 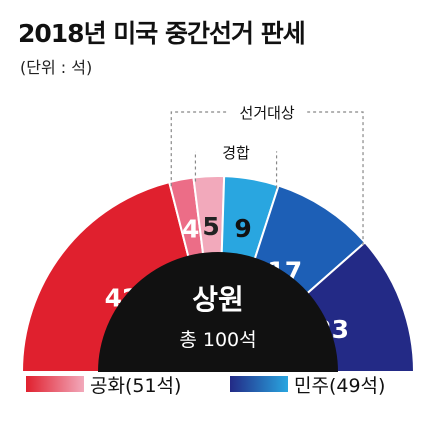 What do you see at coordinates (210, 226) in the screenshot?
I see `segment-label-2: 5` at bounding box center [210, 226].